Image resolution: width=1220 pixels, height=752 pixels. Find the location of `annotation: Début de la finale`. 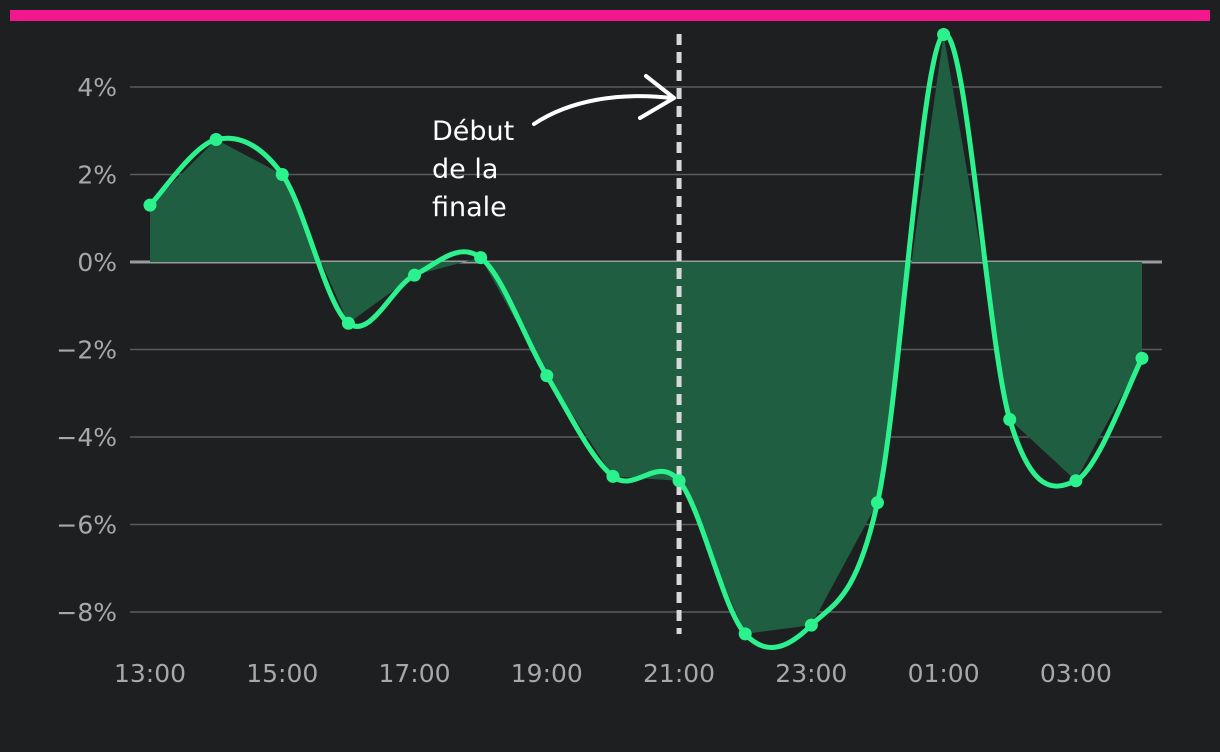

annotation: Début de la finale is located at coordinates (554, 148).